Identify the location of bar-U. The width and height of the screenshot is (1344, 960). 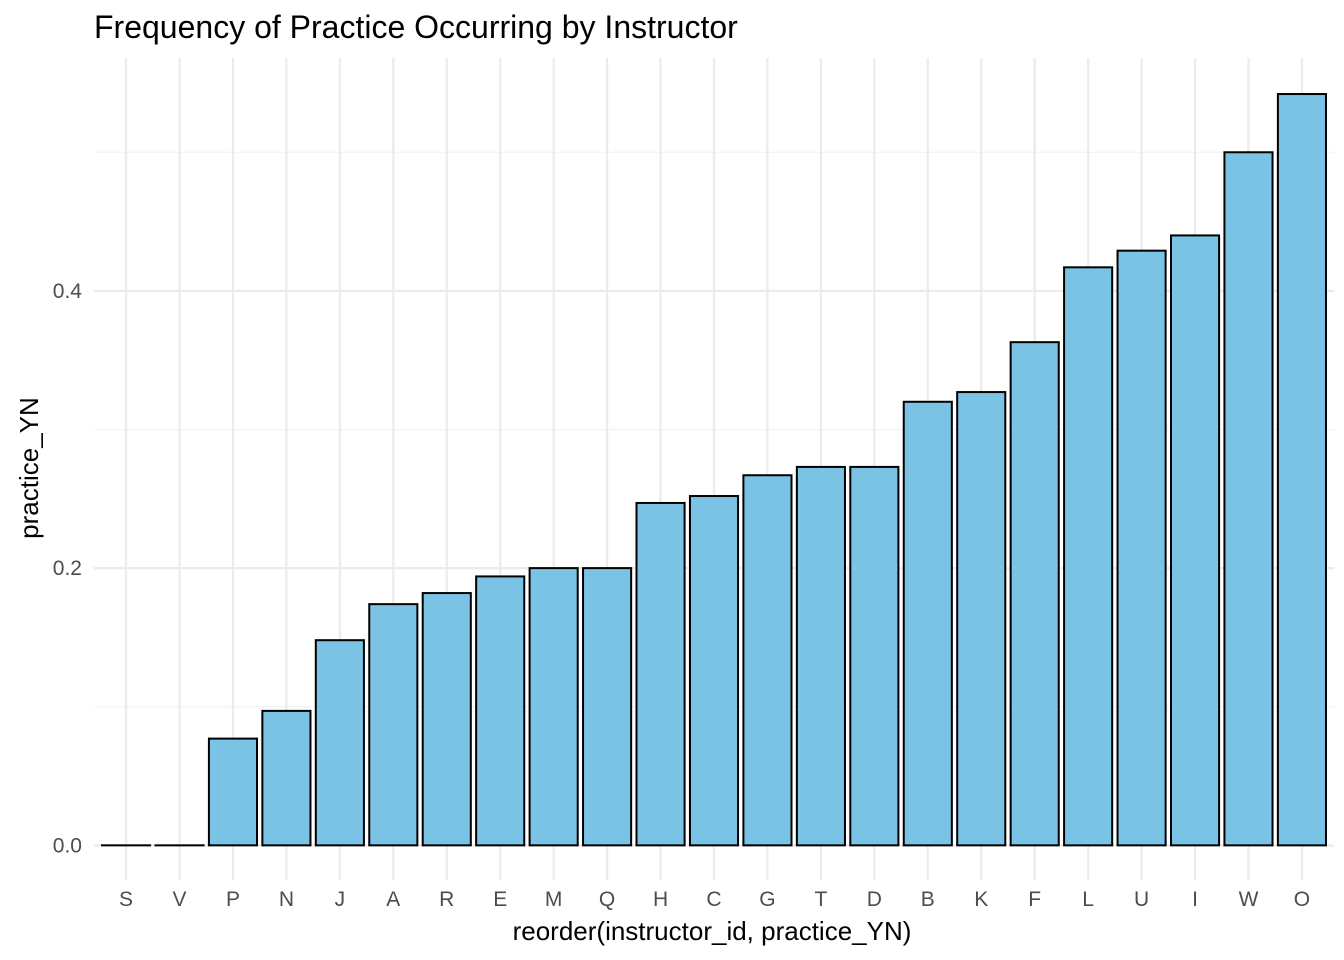
(1141, 548).